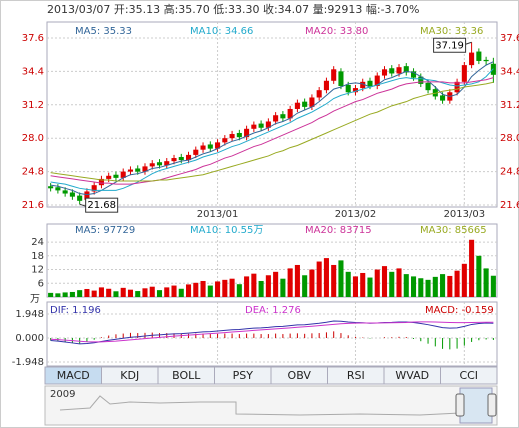 The width and height of the screenshot is (519, 428). What do you see at coordinates (218, 214) in the screenshot?
I see `x-tick-label: 2013/01` at bounding box center [218, 214].